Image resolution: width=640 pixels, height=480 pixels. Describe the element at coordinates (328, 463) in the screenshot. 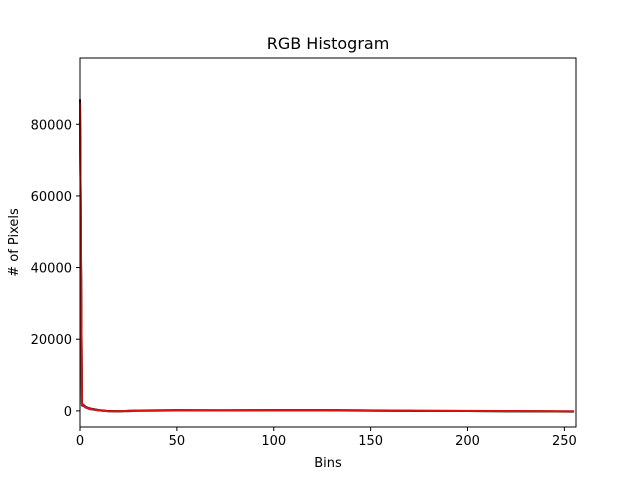

I see `x-axis-label: Bins` at that location.